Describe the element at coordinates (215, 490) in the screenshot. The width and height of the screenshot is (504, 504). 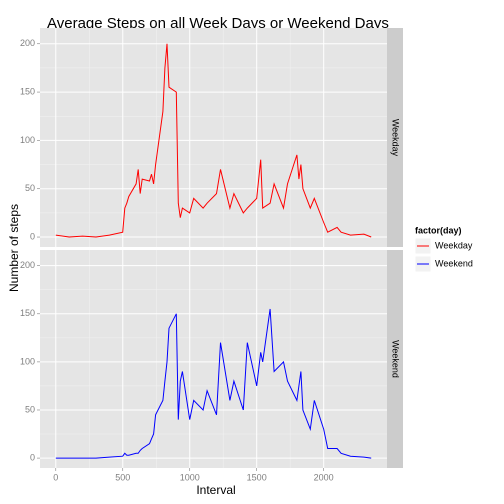
I see `x-axis-label: Interval` at that location.